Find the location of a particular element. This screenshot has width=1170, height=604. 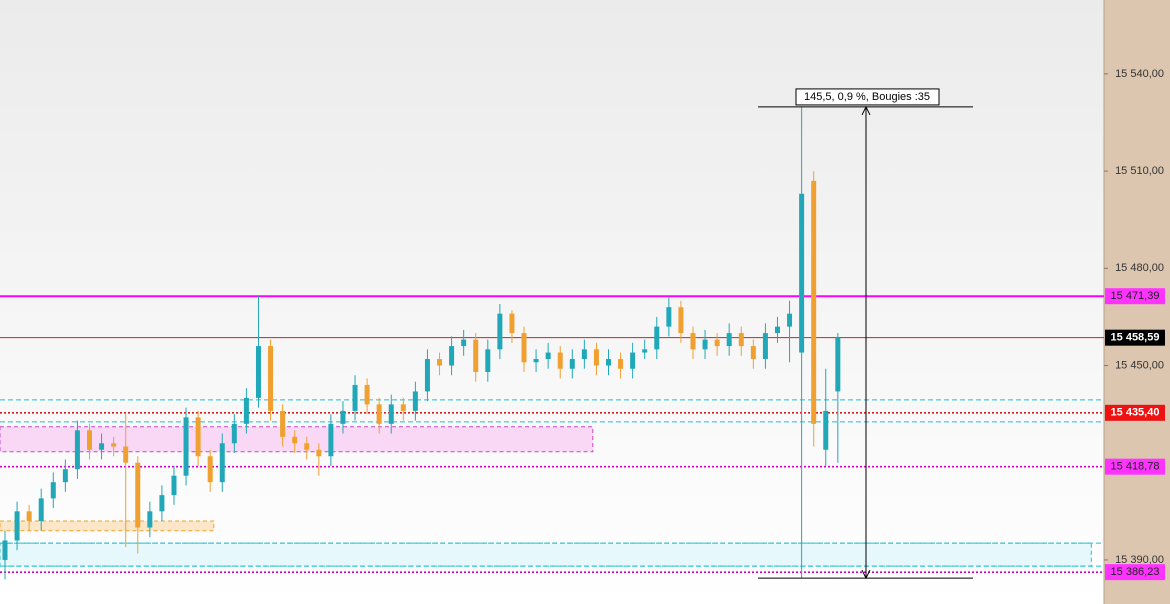

y-tick-label: 15 450,00 is located at coordinates (1139, 365).